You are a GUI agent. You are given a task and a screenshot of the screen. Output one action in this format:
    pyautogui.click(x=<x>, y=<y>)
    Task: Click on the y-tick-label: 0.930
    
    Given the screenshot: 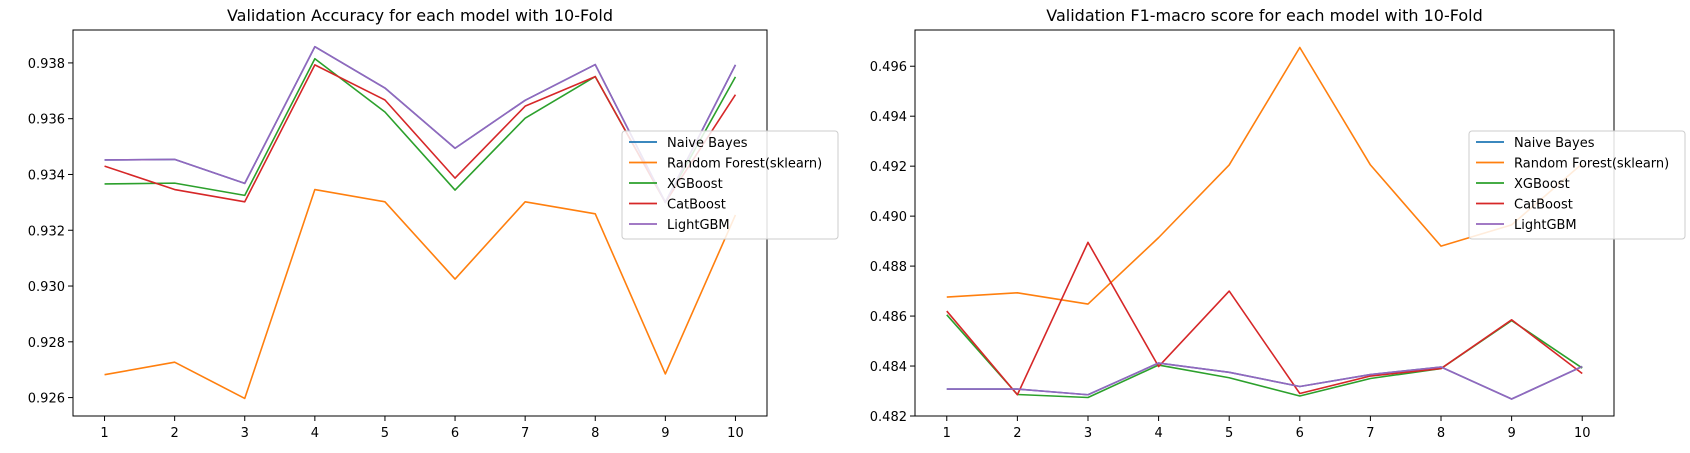 What is the action you would take?
    pyautogui.click(x=46, y=287)
    